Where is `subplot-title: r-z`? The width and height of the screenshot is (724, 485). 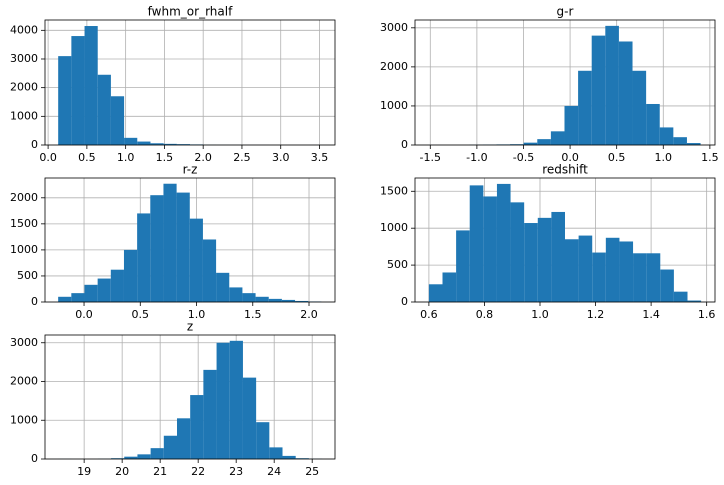 subplot-title: r-z is located at coordinates (190, 170).